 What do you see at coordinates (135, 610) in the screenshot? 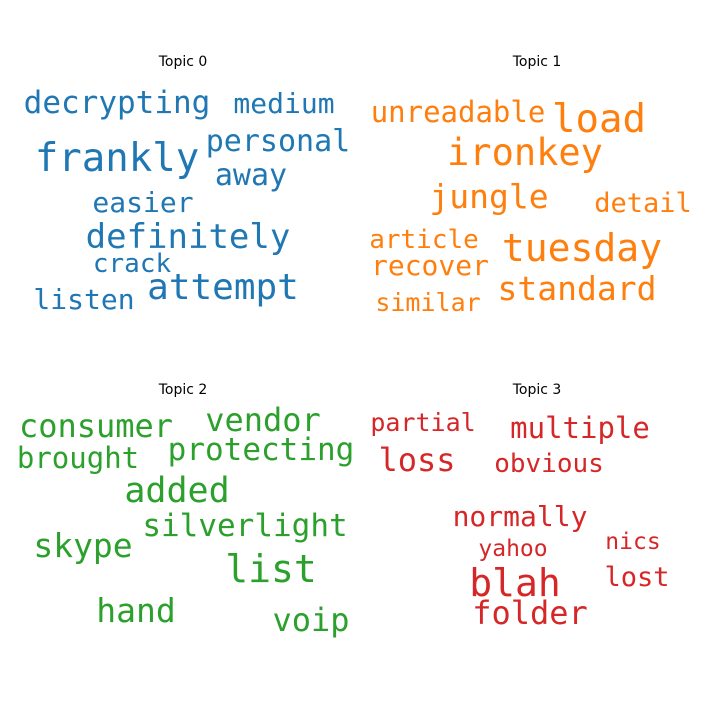
I see `topic-2-word-hand: hand` at bounding box center [135, 610].